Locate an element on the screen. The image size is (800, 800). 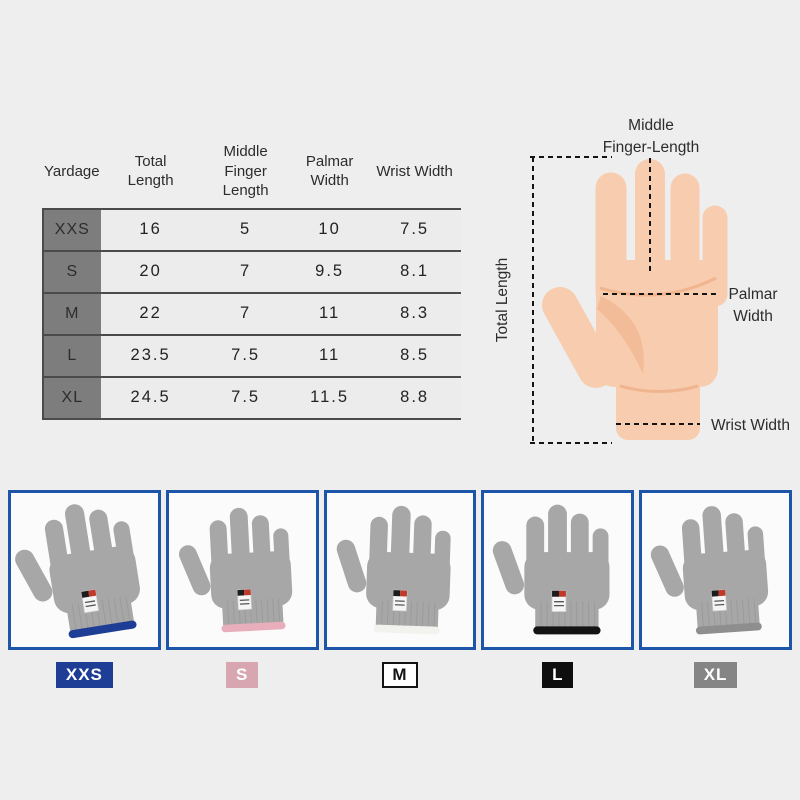
cell-wrist-width: 7.5 is located at coordinates (414, 229).